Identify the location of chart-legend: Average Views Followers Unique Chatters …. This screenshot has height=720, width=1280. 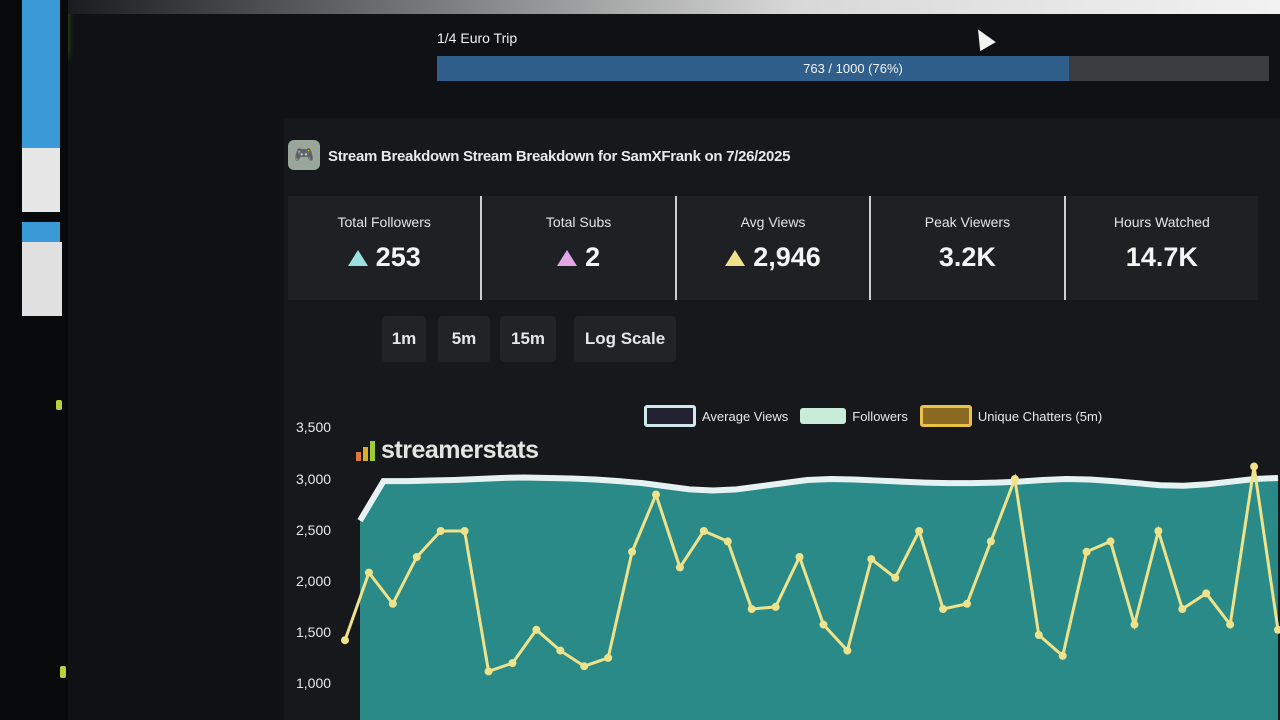
(873, 416).